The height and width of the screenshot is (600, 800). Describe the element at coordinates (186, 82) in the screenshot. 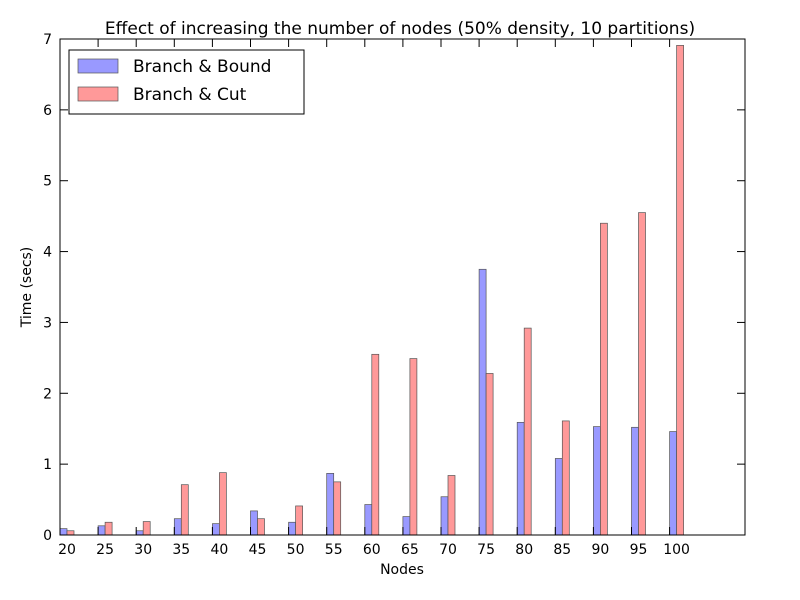

I see `legend: Branch & Bound Branch & Cut` at that location.